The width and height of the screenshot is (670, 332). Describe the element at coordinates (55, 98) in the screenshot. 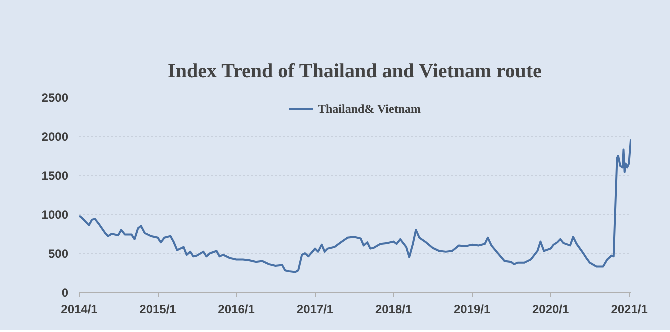

I see `y-tick-label: 2500` at that location.